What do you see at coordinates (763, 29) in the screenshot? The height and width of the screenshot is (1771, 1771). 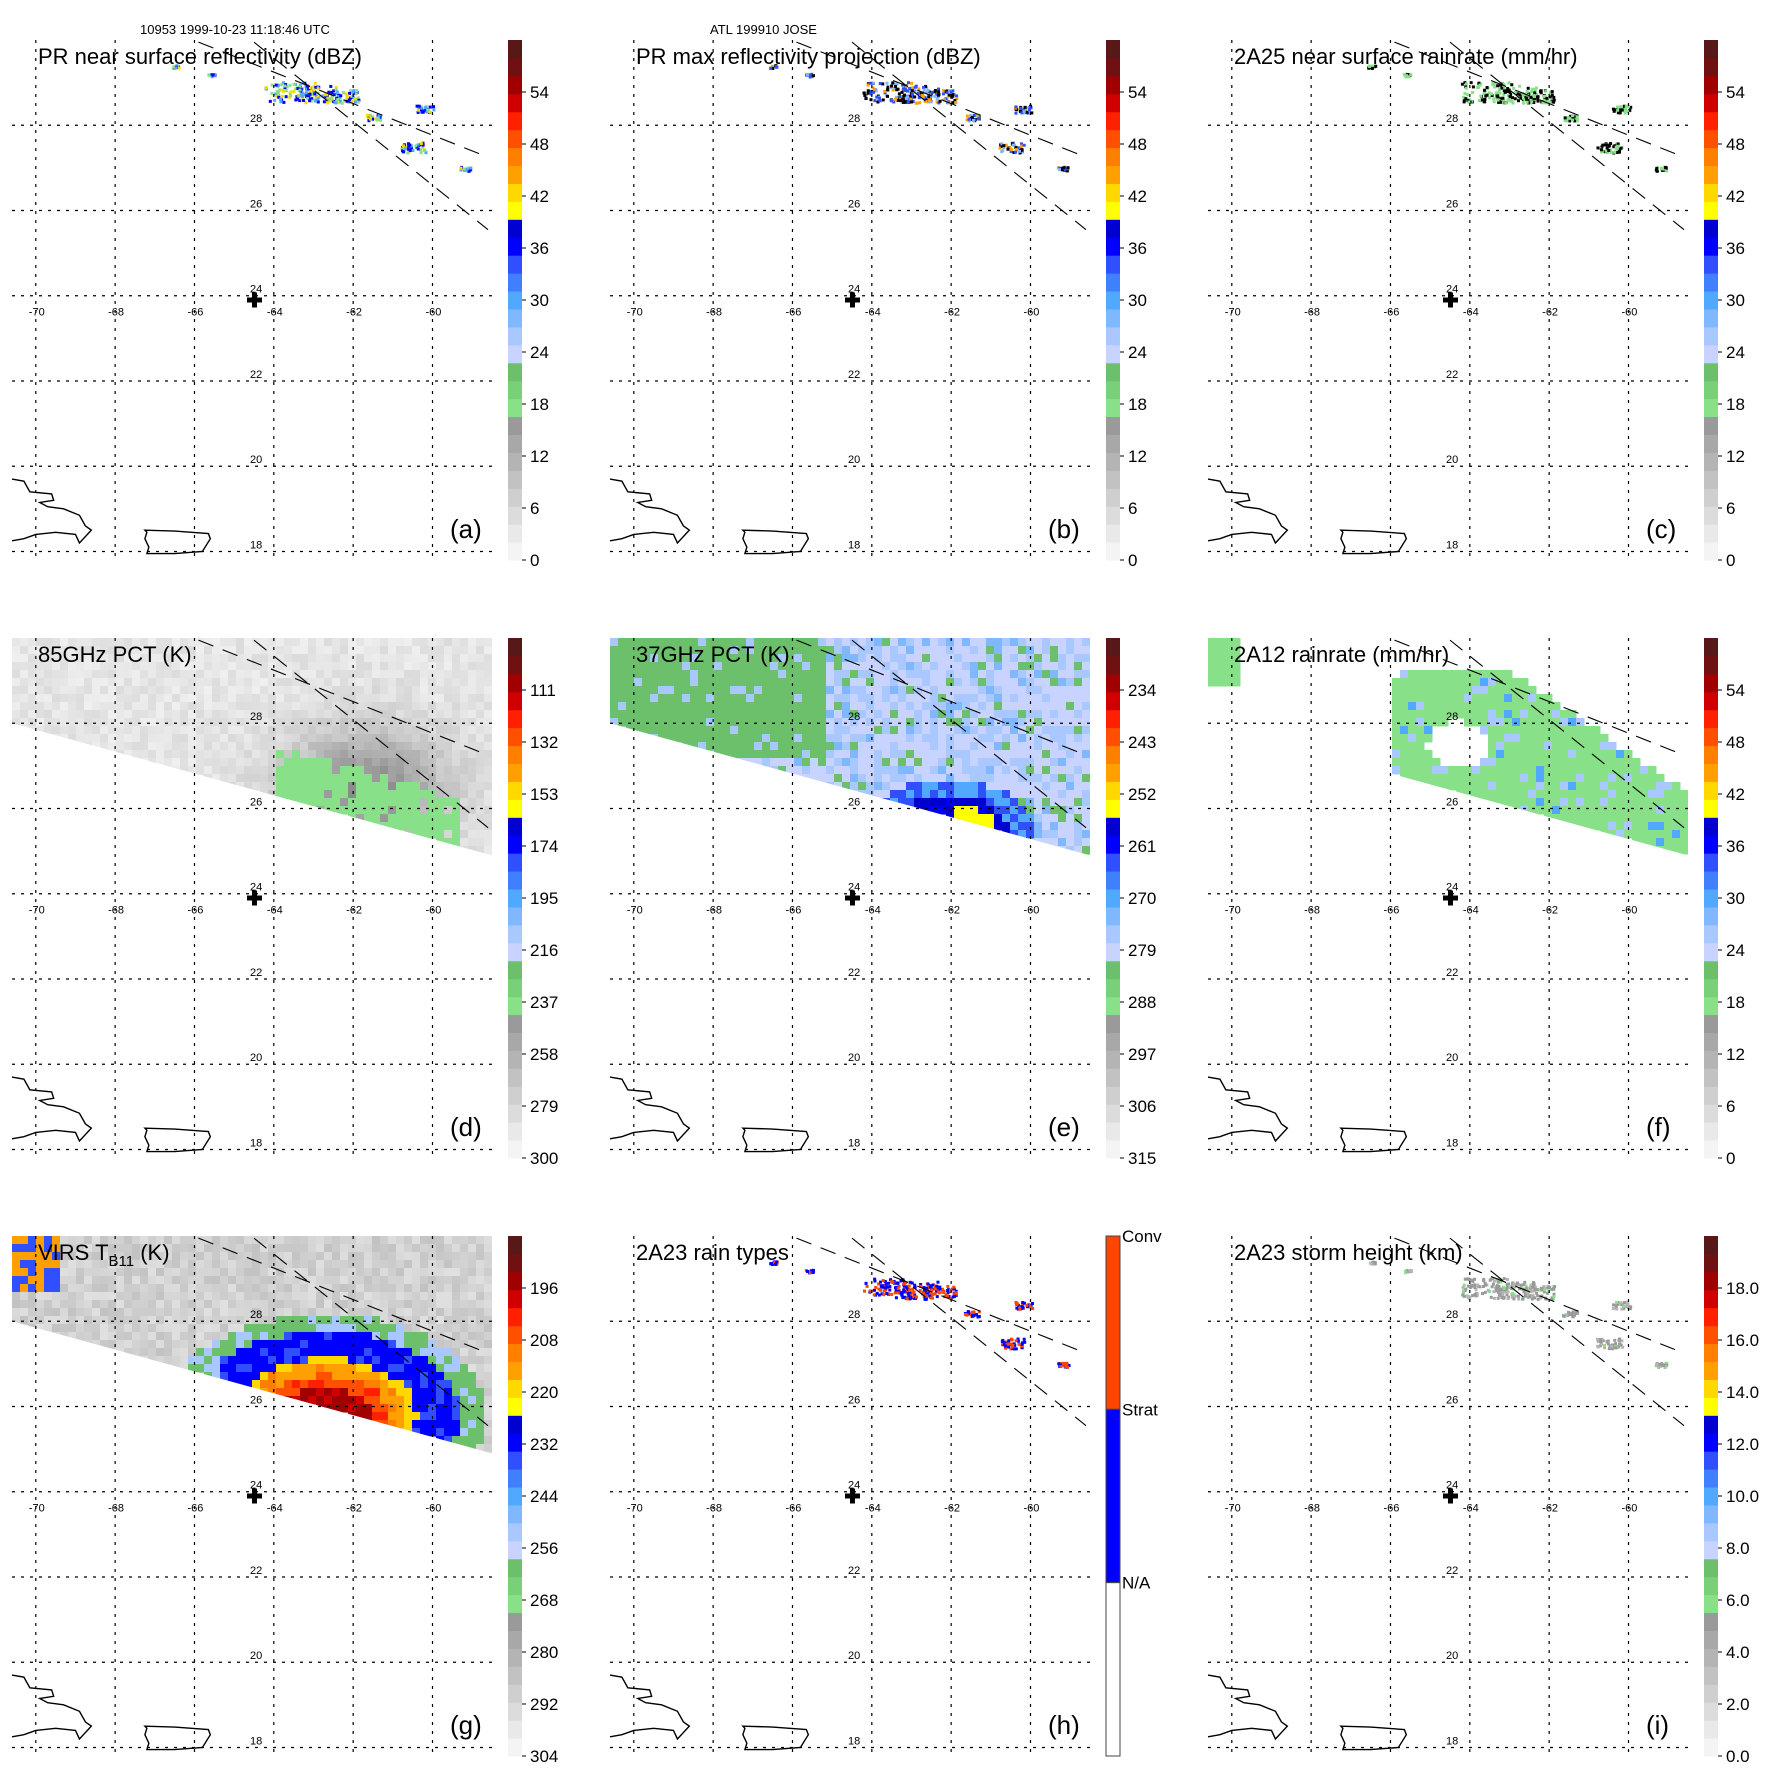 I see `storm-id: ATL 199910 JOSE` at bounding box center [763, 29].